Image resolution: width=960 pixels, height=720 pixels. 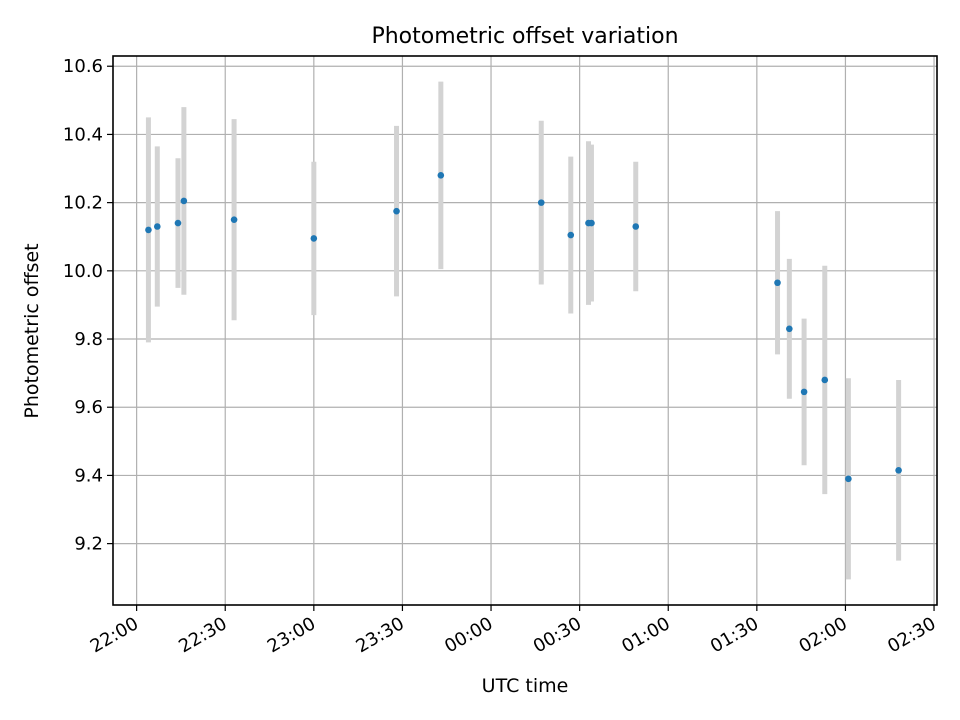 I want to click on y-axis-ticks: 9.2 9.4 9.6 9.8 10.0 10.2 10.4 10.6, so click(x=88, y=305).